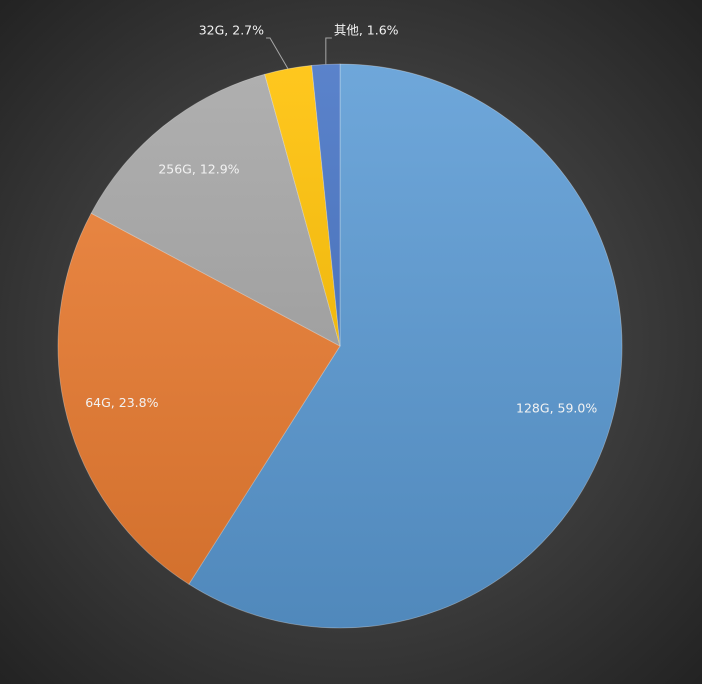 This screenshot has height=684, width=702. Describe the element at coordinates (366, 30) in the screenshot. I see `data-label: 其他, 1.6%` at that location.